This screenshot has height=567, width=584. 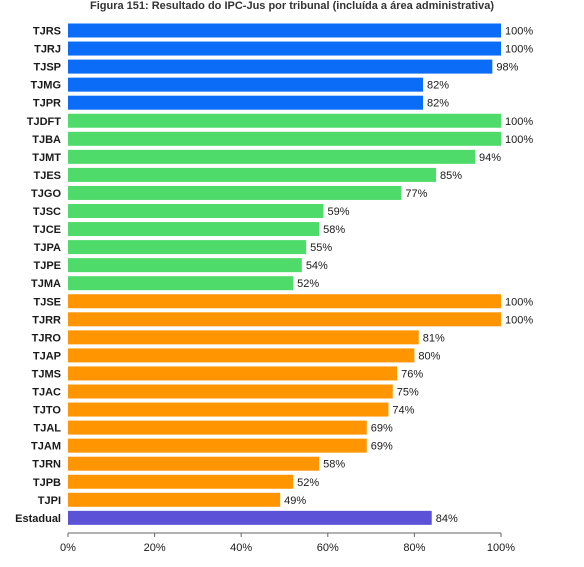 I want to click on category-label: TJES, so click(x=47, y=176).